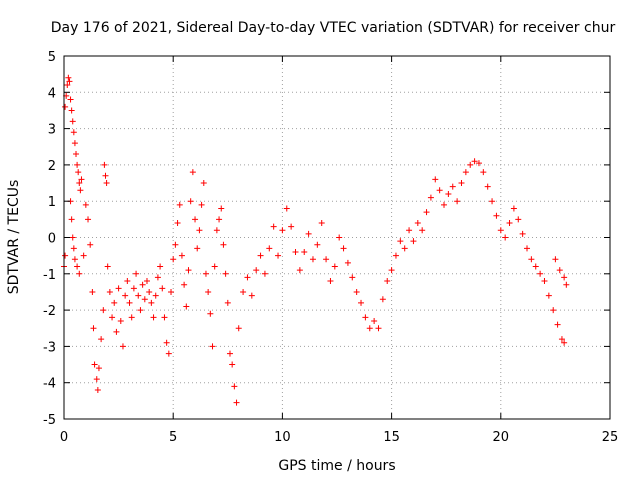  Describe the element at coordinates (501, 437) in the screenshot. I see `x-tick-label: 20` at that location.